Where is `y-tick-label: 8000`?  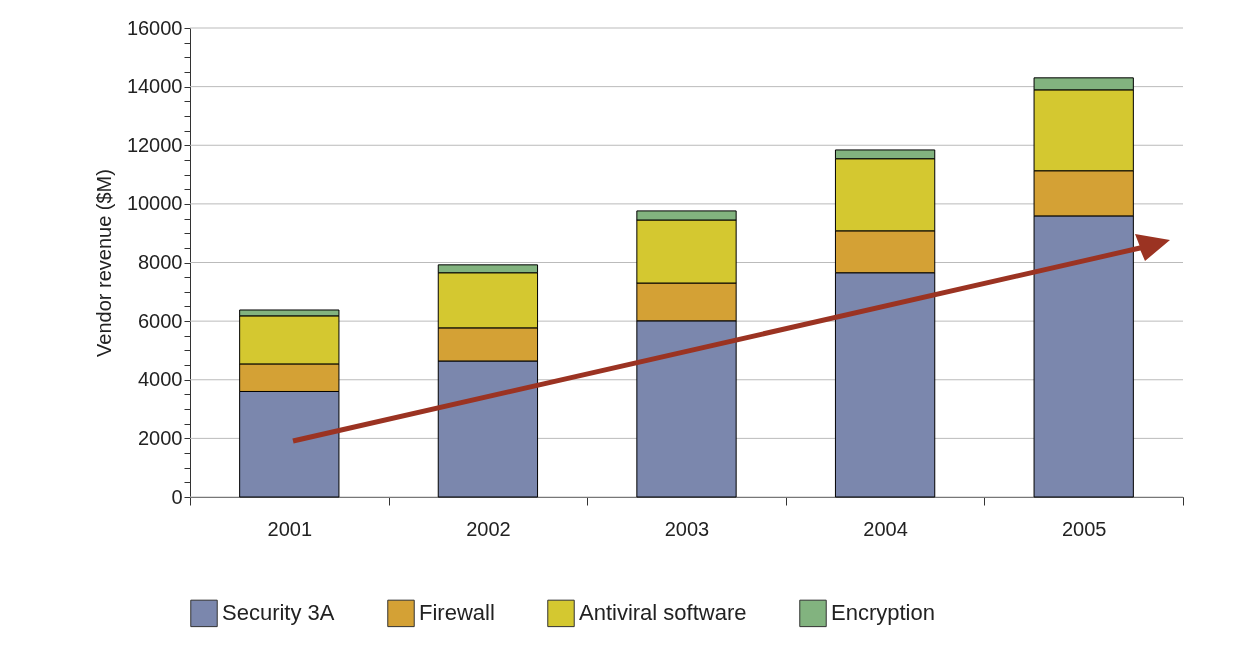
y-tick-label: 8000 is located at coordinates (160, 262).